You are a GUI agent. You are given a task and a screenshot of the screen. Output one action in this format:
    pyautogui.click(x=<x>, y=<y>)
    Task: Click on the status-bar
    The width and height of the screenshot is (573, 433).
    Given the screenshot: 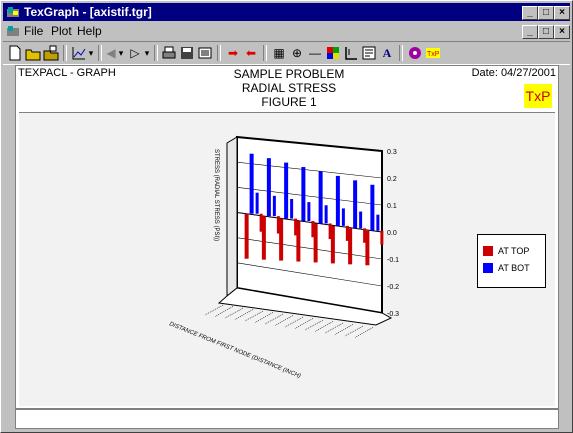 What is the action you would take?
    pyautogui.click(x=287, y=419)
    